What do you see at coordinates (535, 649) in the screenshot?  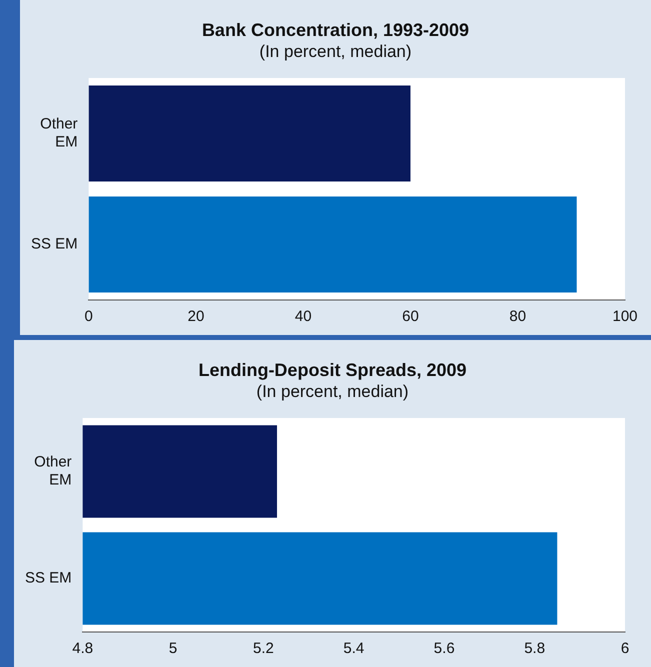 I see `x-tick-label: 5.8` at bounding box center [535, 649].